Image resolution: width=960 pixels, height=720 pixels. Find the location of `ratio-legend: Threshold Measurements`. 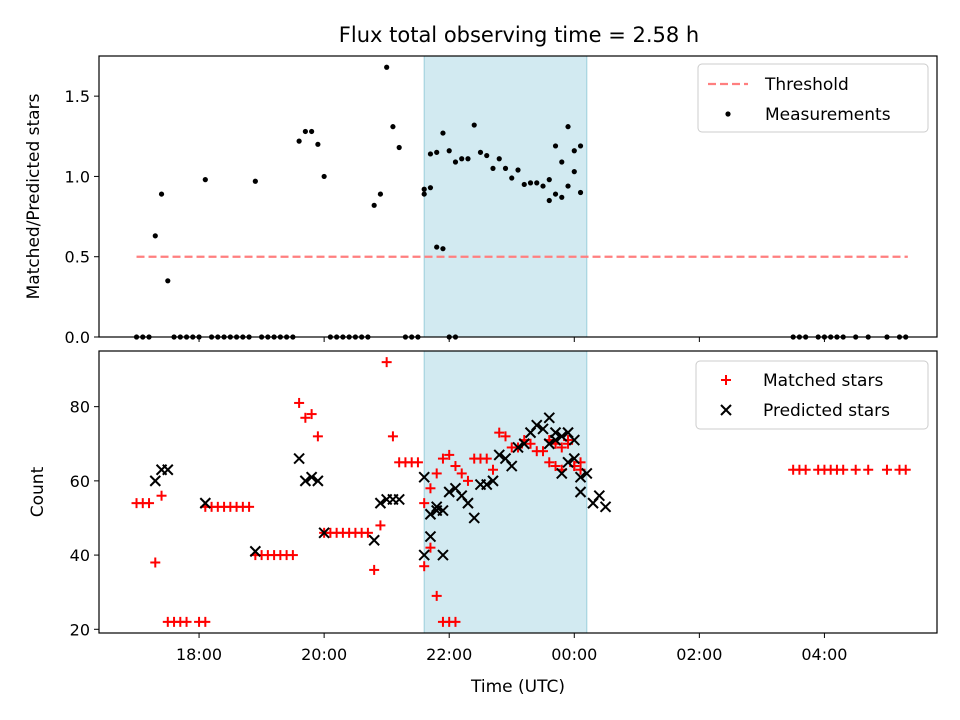

ratio-legend: Threshold Measurements is located at coordinates (813, 98).